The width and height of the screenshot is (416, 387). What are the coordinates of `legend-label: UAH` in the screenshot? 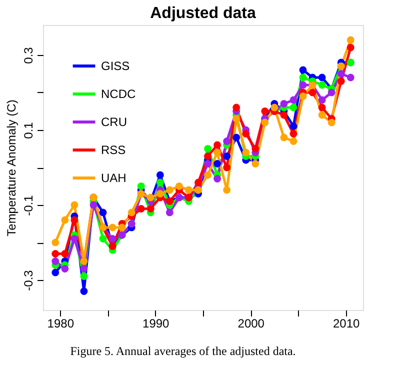 It's located at (113, 178).